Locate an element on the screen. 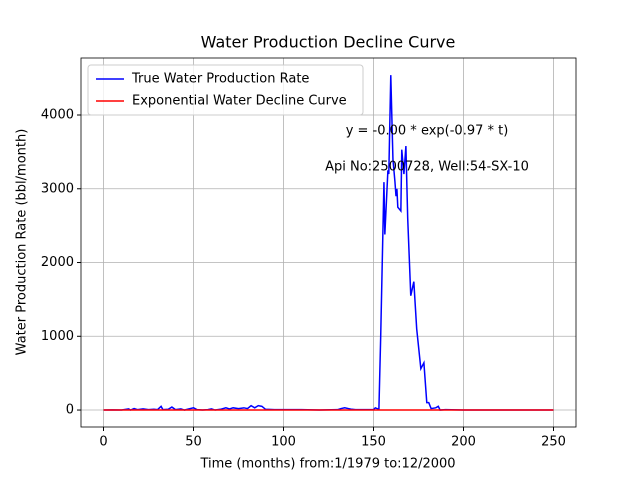 The height and width of the screenshot is (484, 640). x-tick-label: 100 is located at coordinates (283, 442).